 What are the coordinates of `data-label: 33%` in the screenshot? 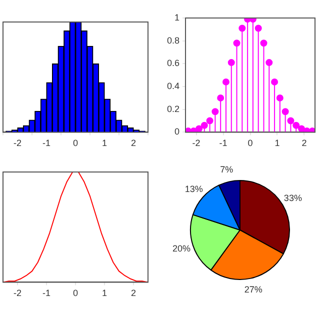 It's located at (293, 198).